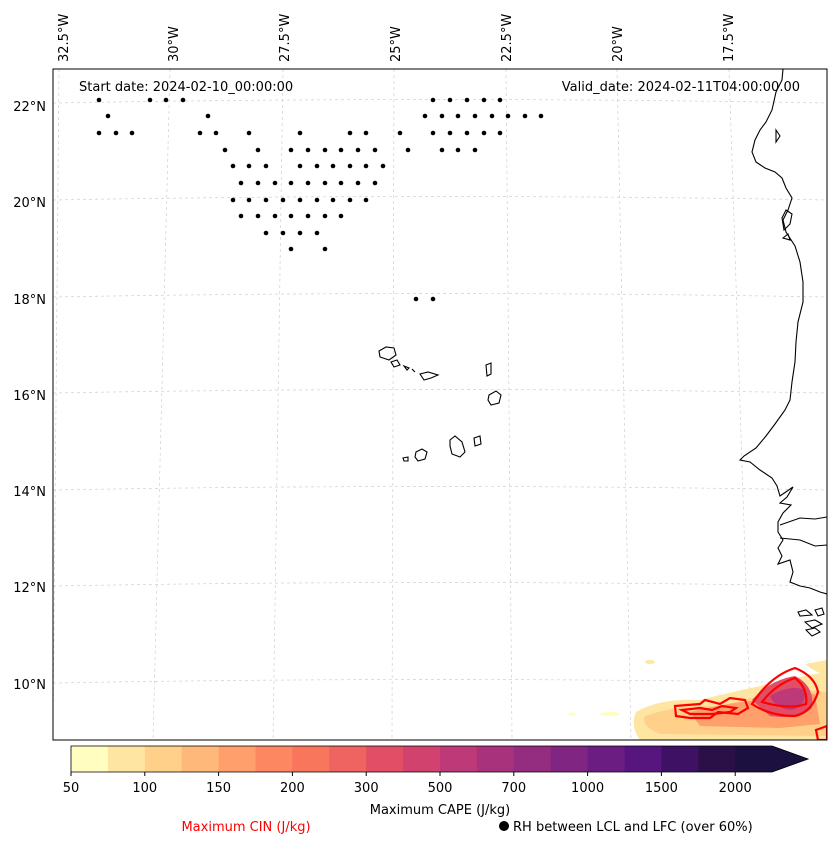  I want to click on lat-label-12n: 12°N, so click(29, 588).